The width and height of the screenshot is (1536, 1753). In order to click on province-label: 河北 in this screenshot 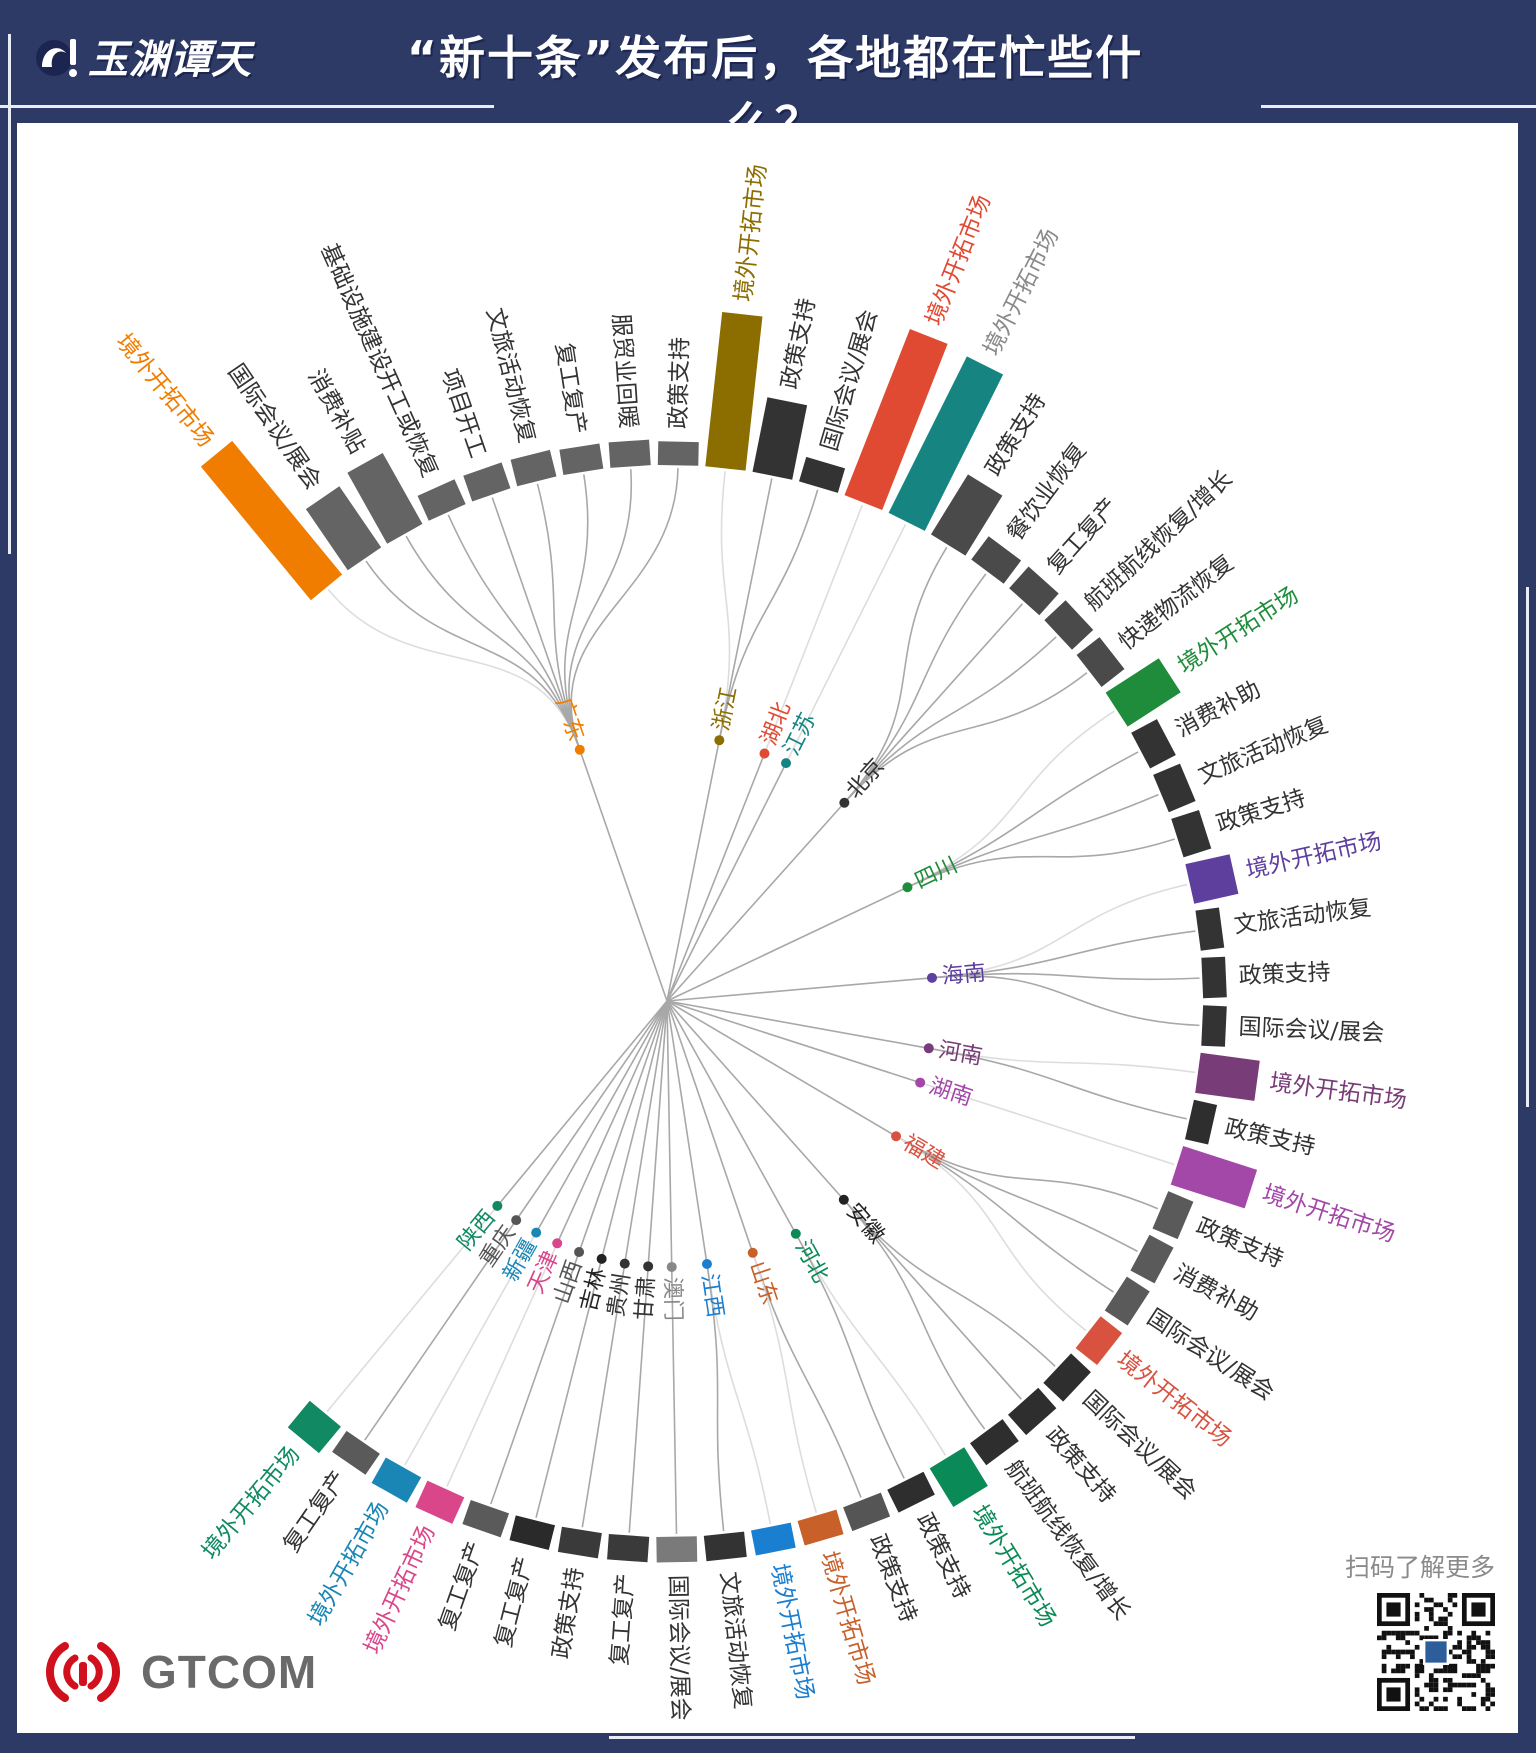, I will do `click(811, 1261)`.